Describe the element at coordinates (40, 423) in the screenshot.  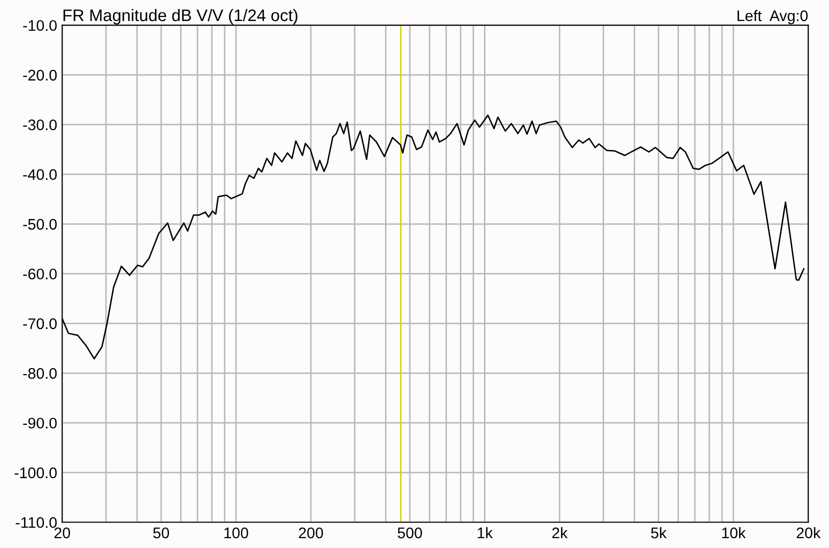
I see `y-tick-label: -90.0` at that location.